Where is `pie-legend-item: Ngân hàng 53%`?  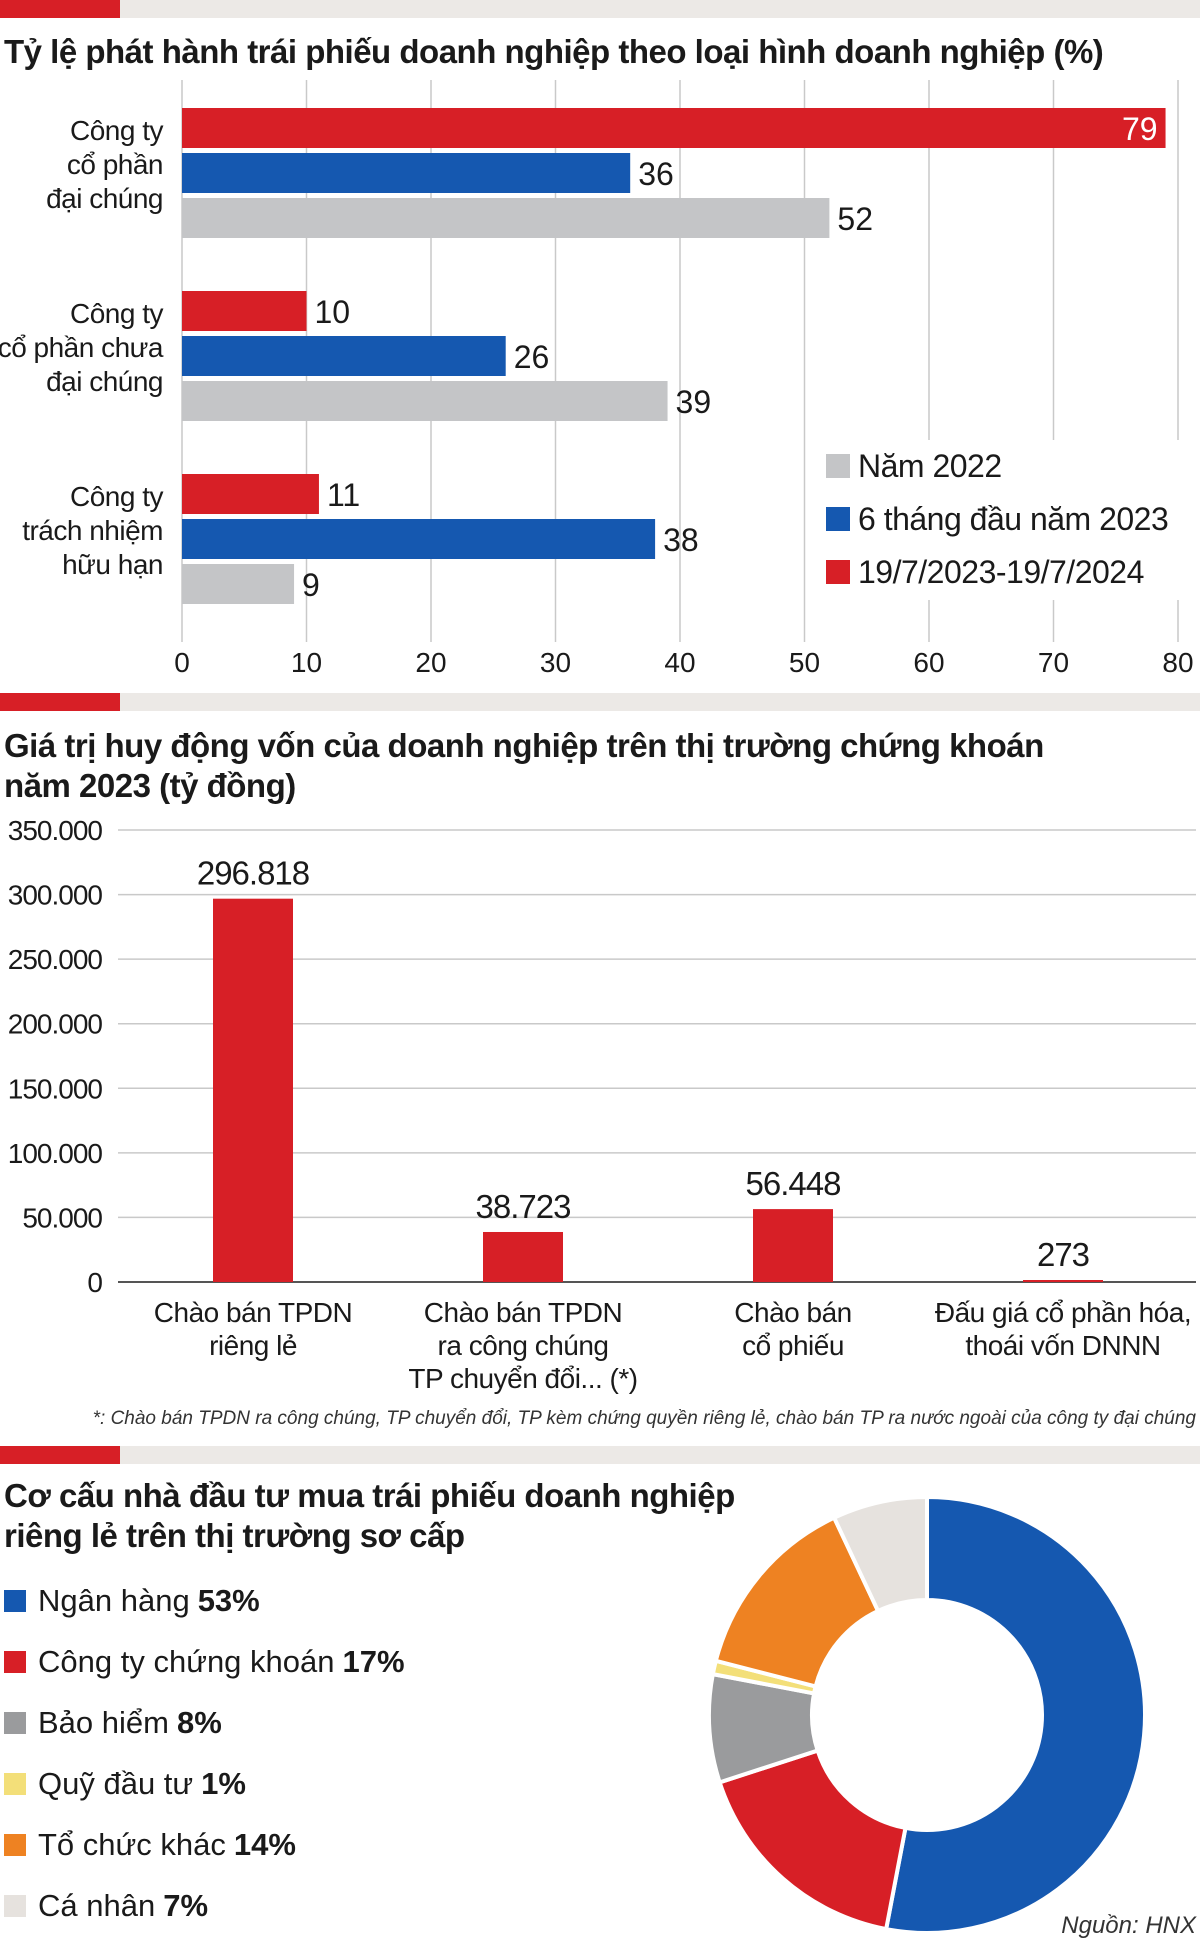
pie-legend-item: Ngân hàng 53% is located at coordinates (132, 1601).